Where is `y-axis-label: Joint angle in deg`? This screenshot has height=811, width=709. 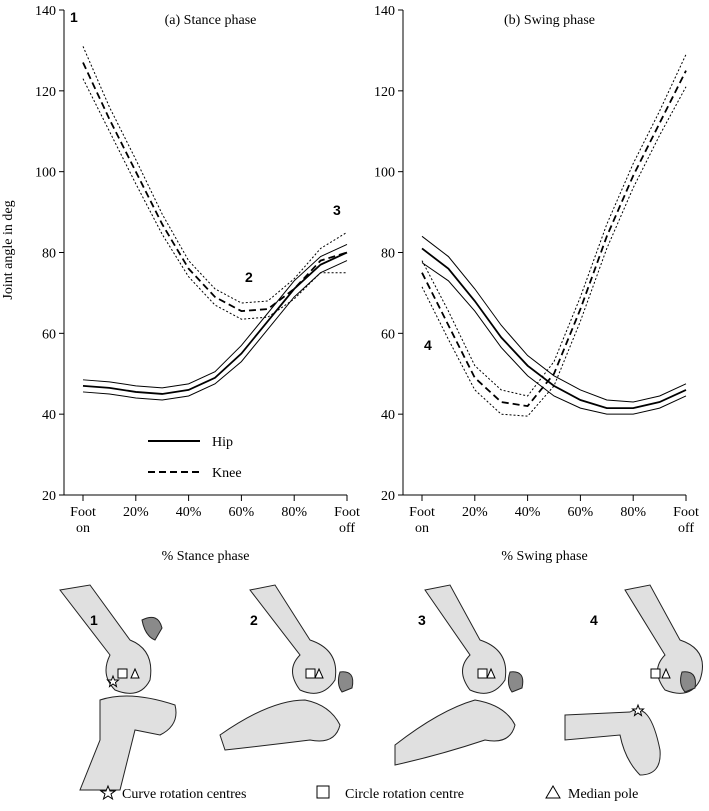
y-axis-label: Joint angle in deg is located at coordinates (8, 249).